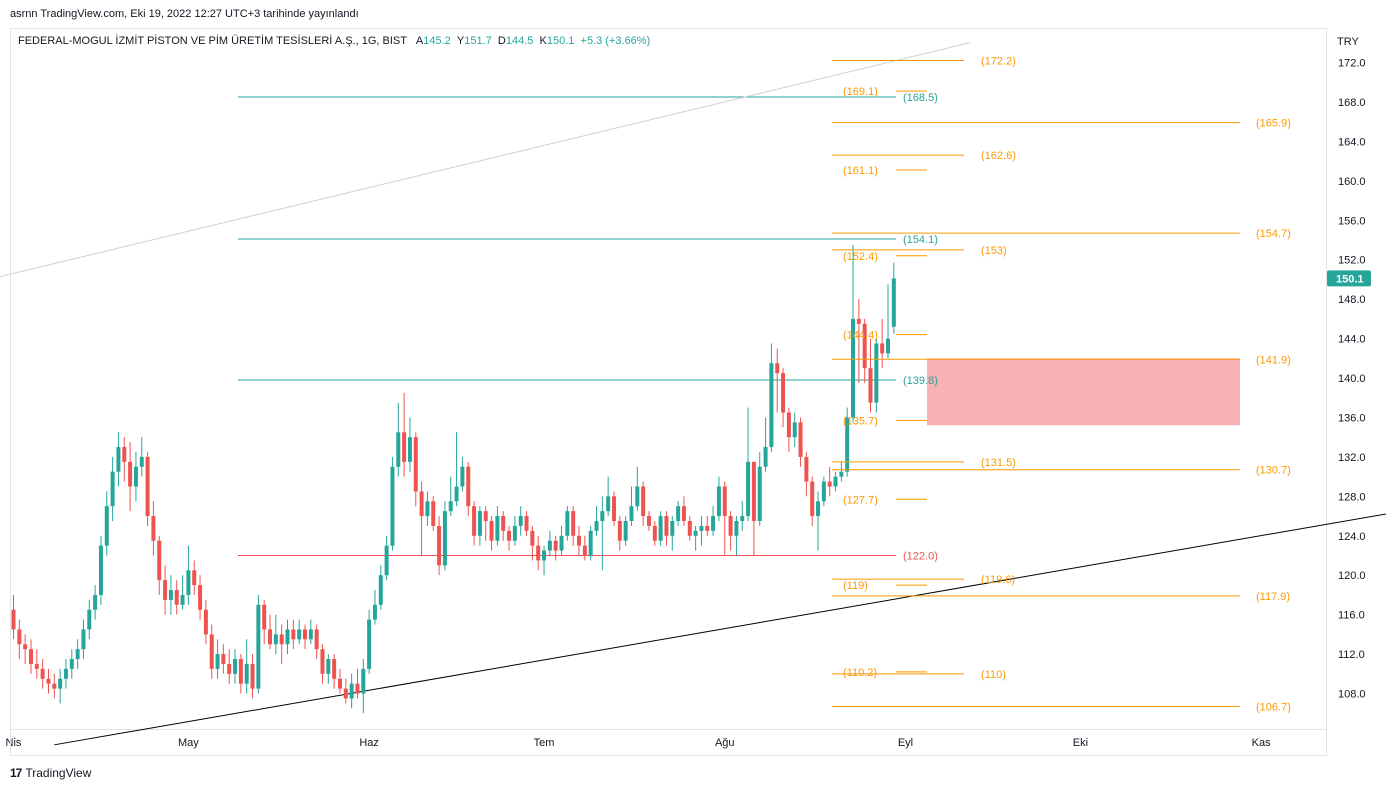  Describe the element at coordinates (437, 41) in the screenshot. I see `open-value: 145.2` at that location.